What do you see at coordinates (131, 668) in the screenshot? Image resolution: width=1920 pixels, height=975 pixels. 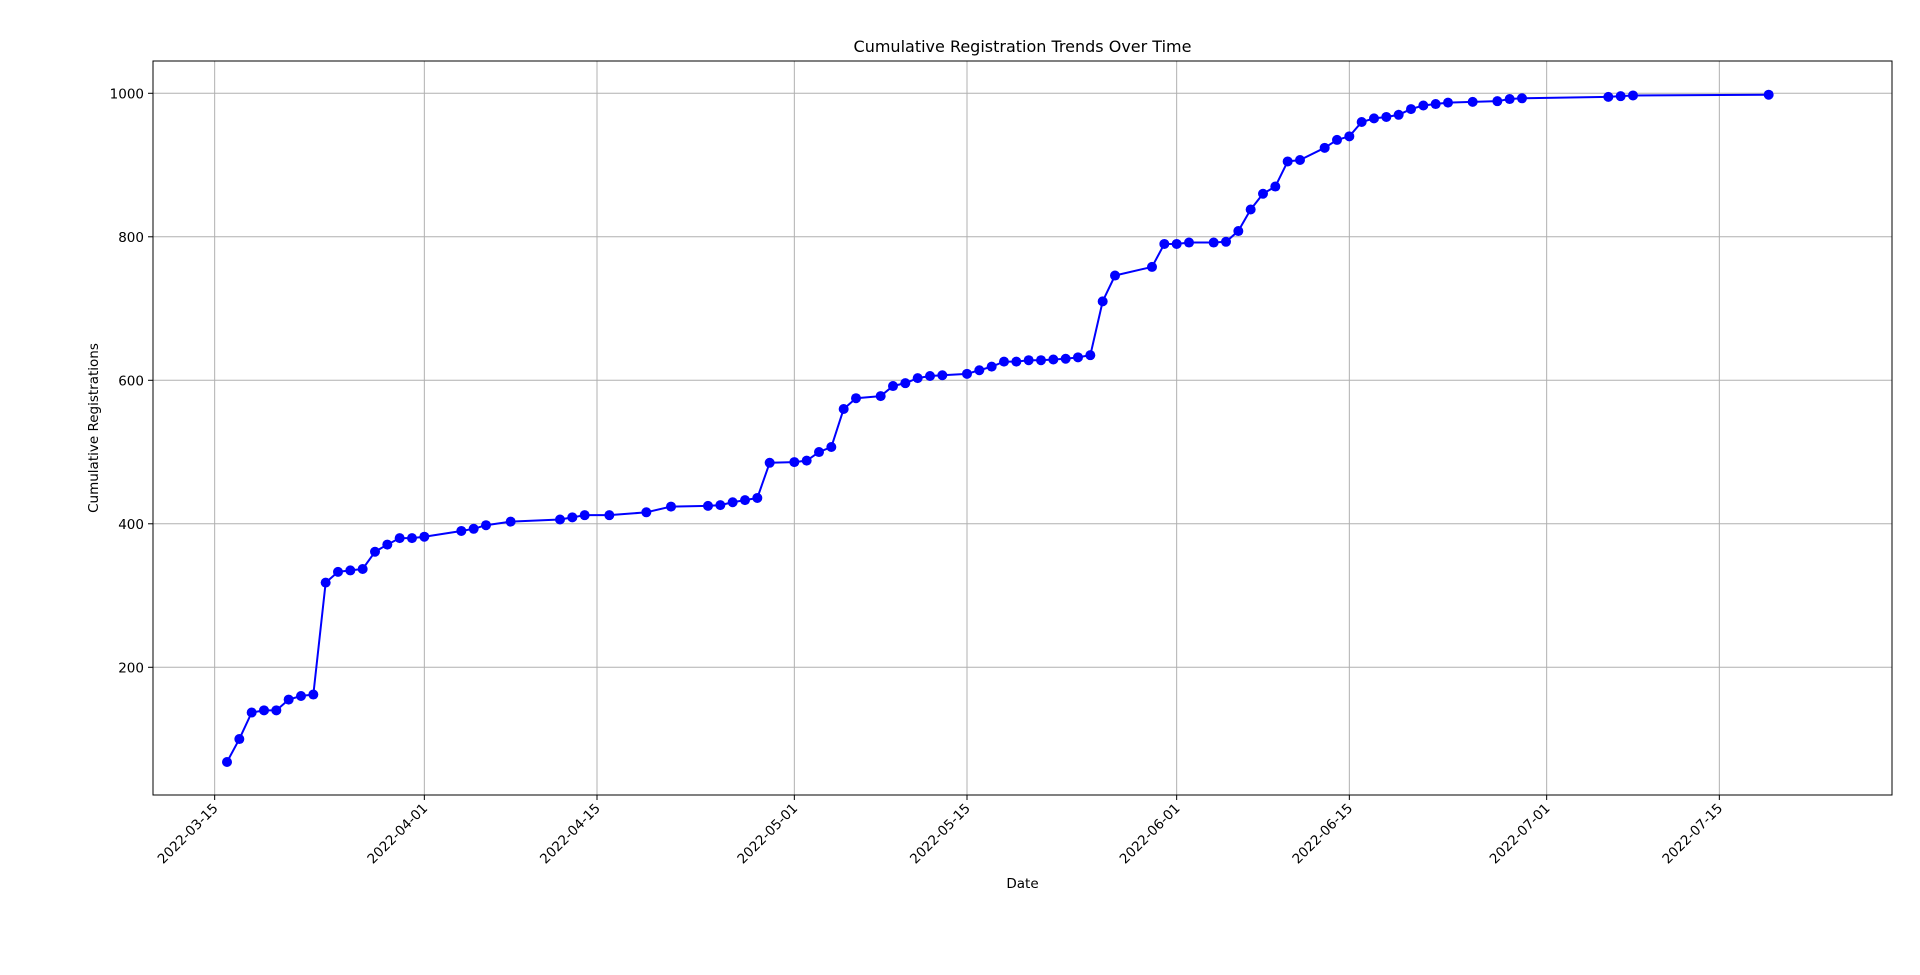 I see `y-tick-label: 200` at bounding box center [131, 668].